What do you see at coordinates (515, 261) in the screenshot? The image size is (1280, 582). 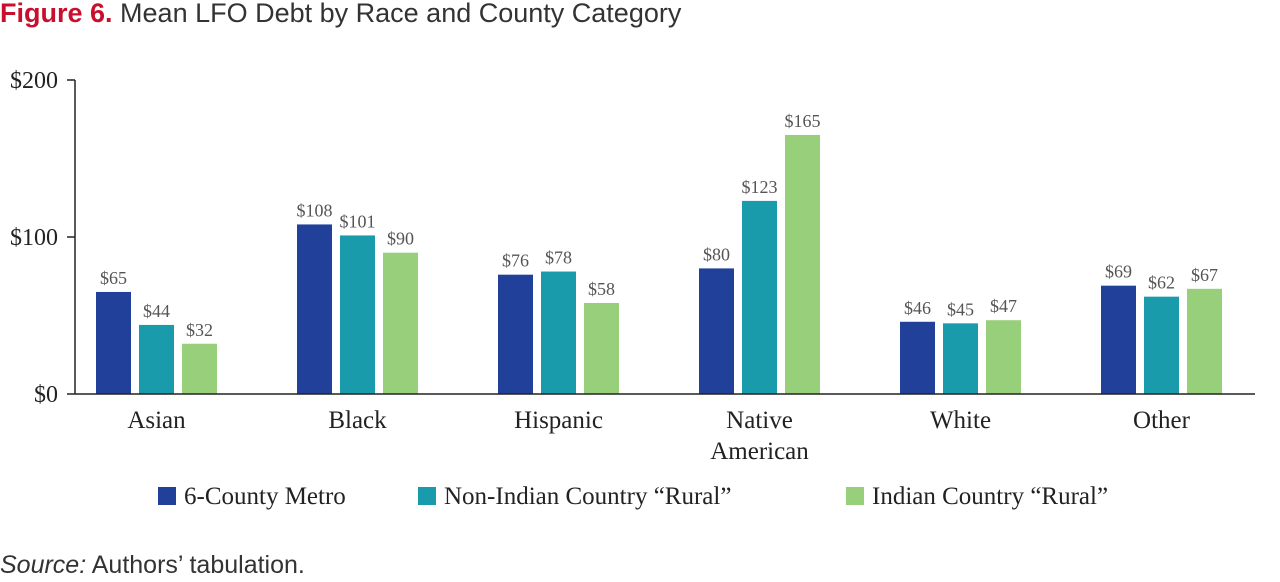 I see `data-label: $76` at bounding box center [515, 261].